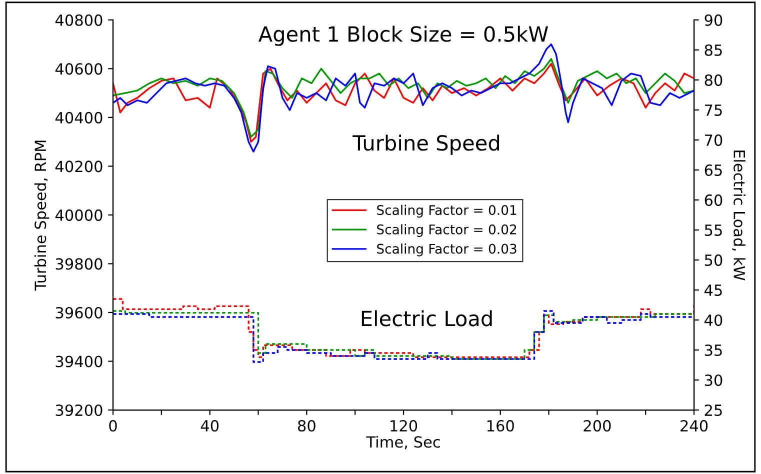 The height and width of the screenshot is (474, 761). What do you see at coordinates (739, 215) in the screenshot?
I see `y2-axis-title: Electric Load, kW` at bounding box center [739, 215].